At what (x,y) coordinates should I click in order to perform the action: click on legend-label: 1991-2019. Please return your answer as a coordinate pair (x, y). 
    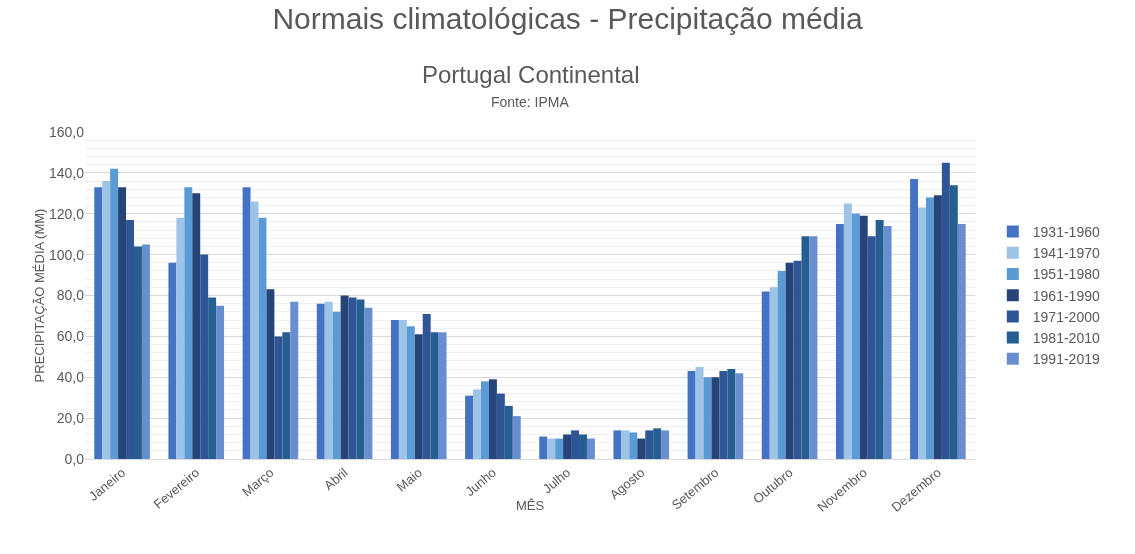
    Looking at the image, I should click on (1066, 359).